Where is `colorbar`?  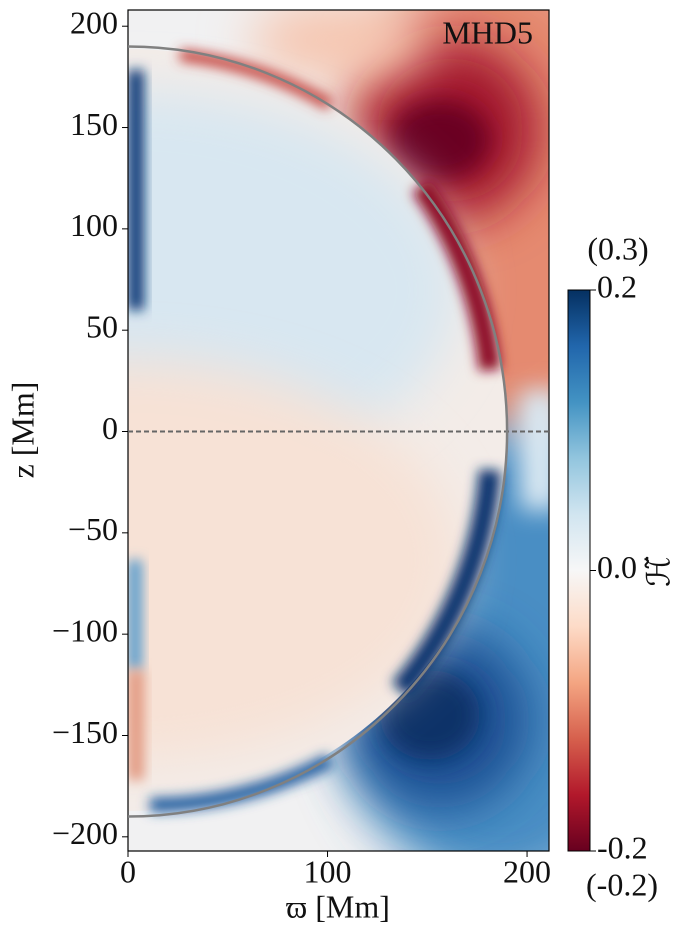 colorbar is located at coordinates (579, 570).